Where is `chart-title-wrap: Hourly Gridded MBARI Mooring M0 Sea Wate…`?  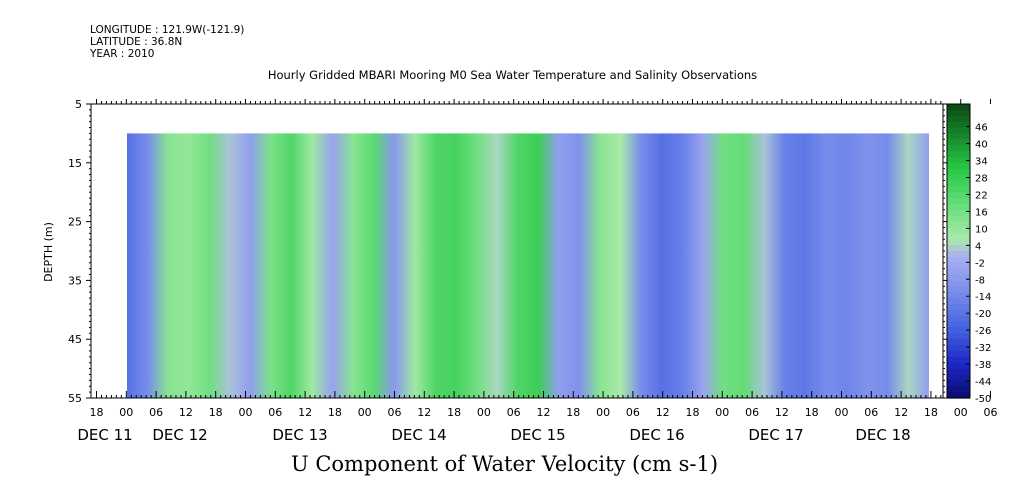 chart-title-wrap: Hourly Gridded MBARI Mooring M0 Sea Wate… is located at coordinates (504, 75).